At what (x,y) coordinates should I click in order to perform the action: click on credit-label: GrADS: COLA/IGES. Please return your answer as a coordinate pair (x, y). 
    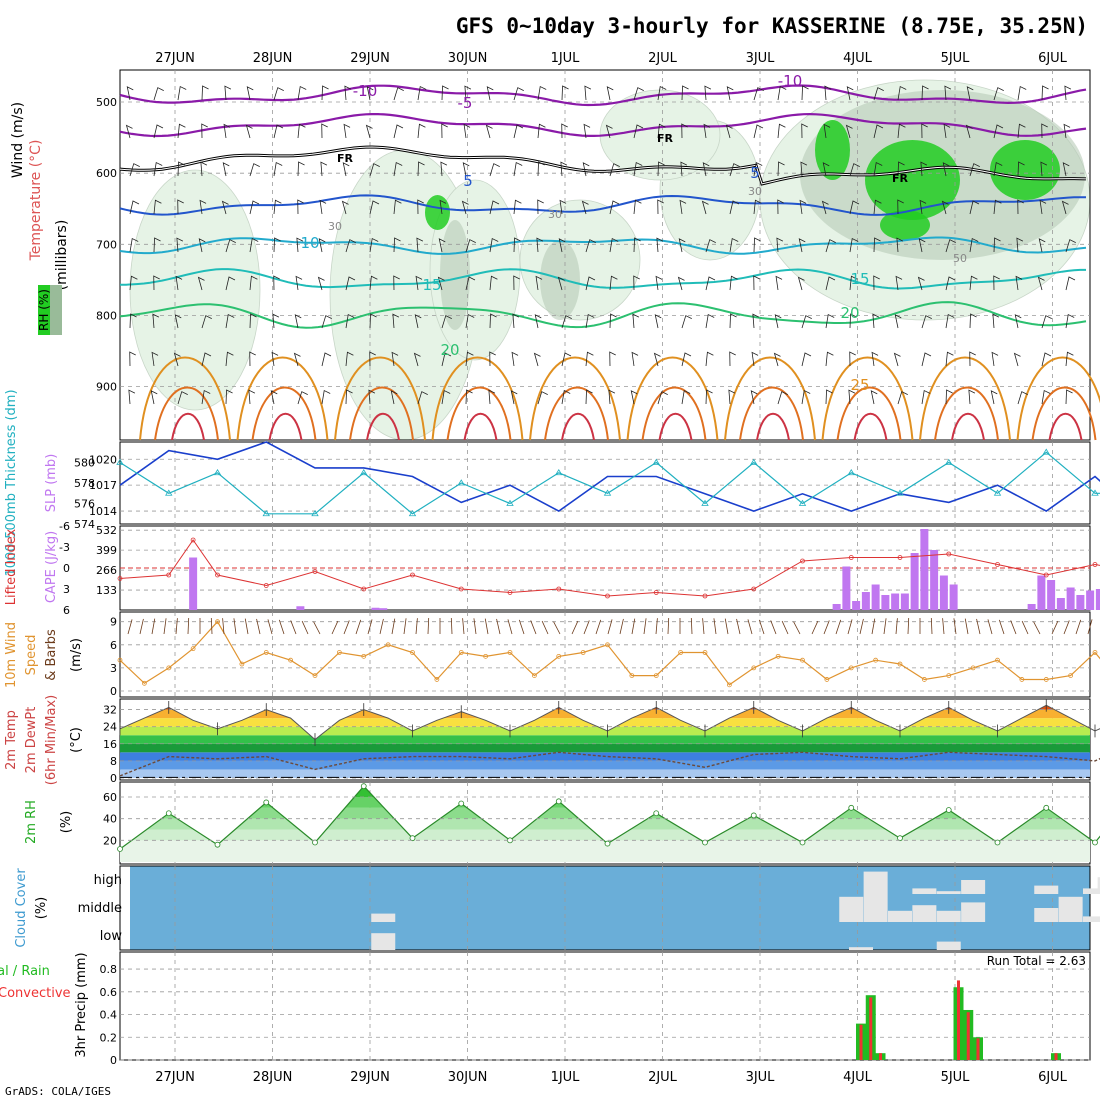
    Looking at the image, I should click on (58, 1091).